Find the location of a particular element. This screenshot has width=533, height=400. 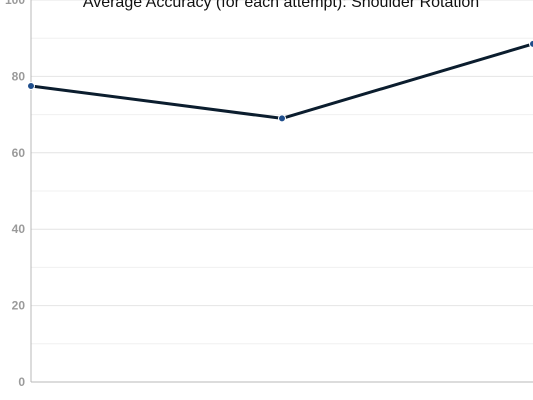

y-tick-label: 100 is located at coordinates (15, 3).